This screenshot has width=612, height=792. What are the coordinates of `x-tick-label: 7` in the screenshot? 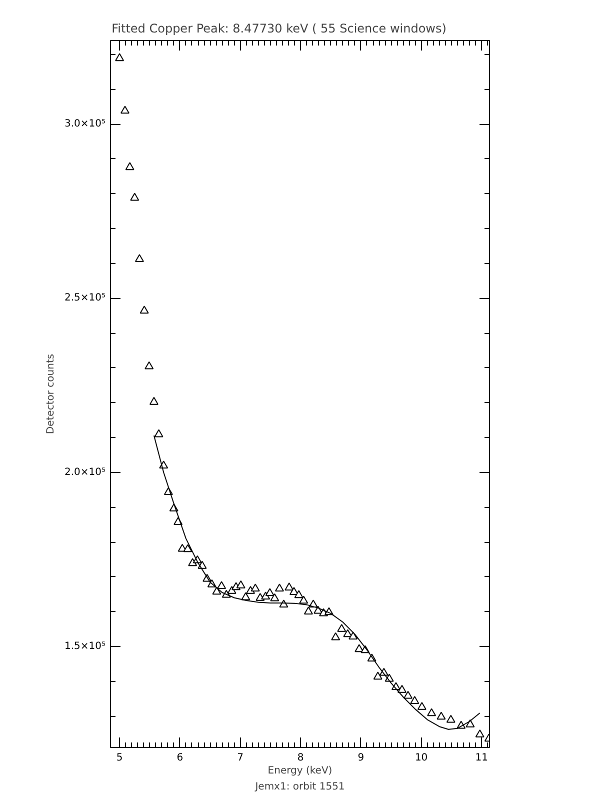 It's located at (240, 758).